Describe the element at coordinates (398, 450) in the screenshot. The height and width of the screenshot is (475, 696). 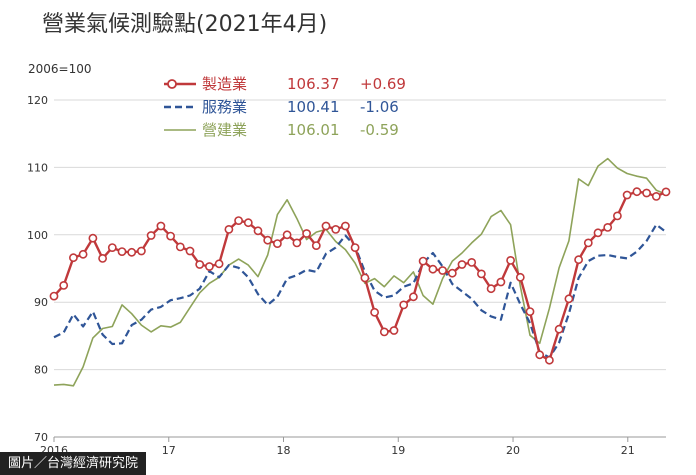
I see `x-tick-label: 19` at that location.